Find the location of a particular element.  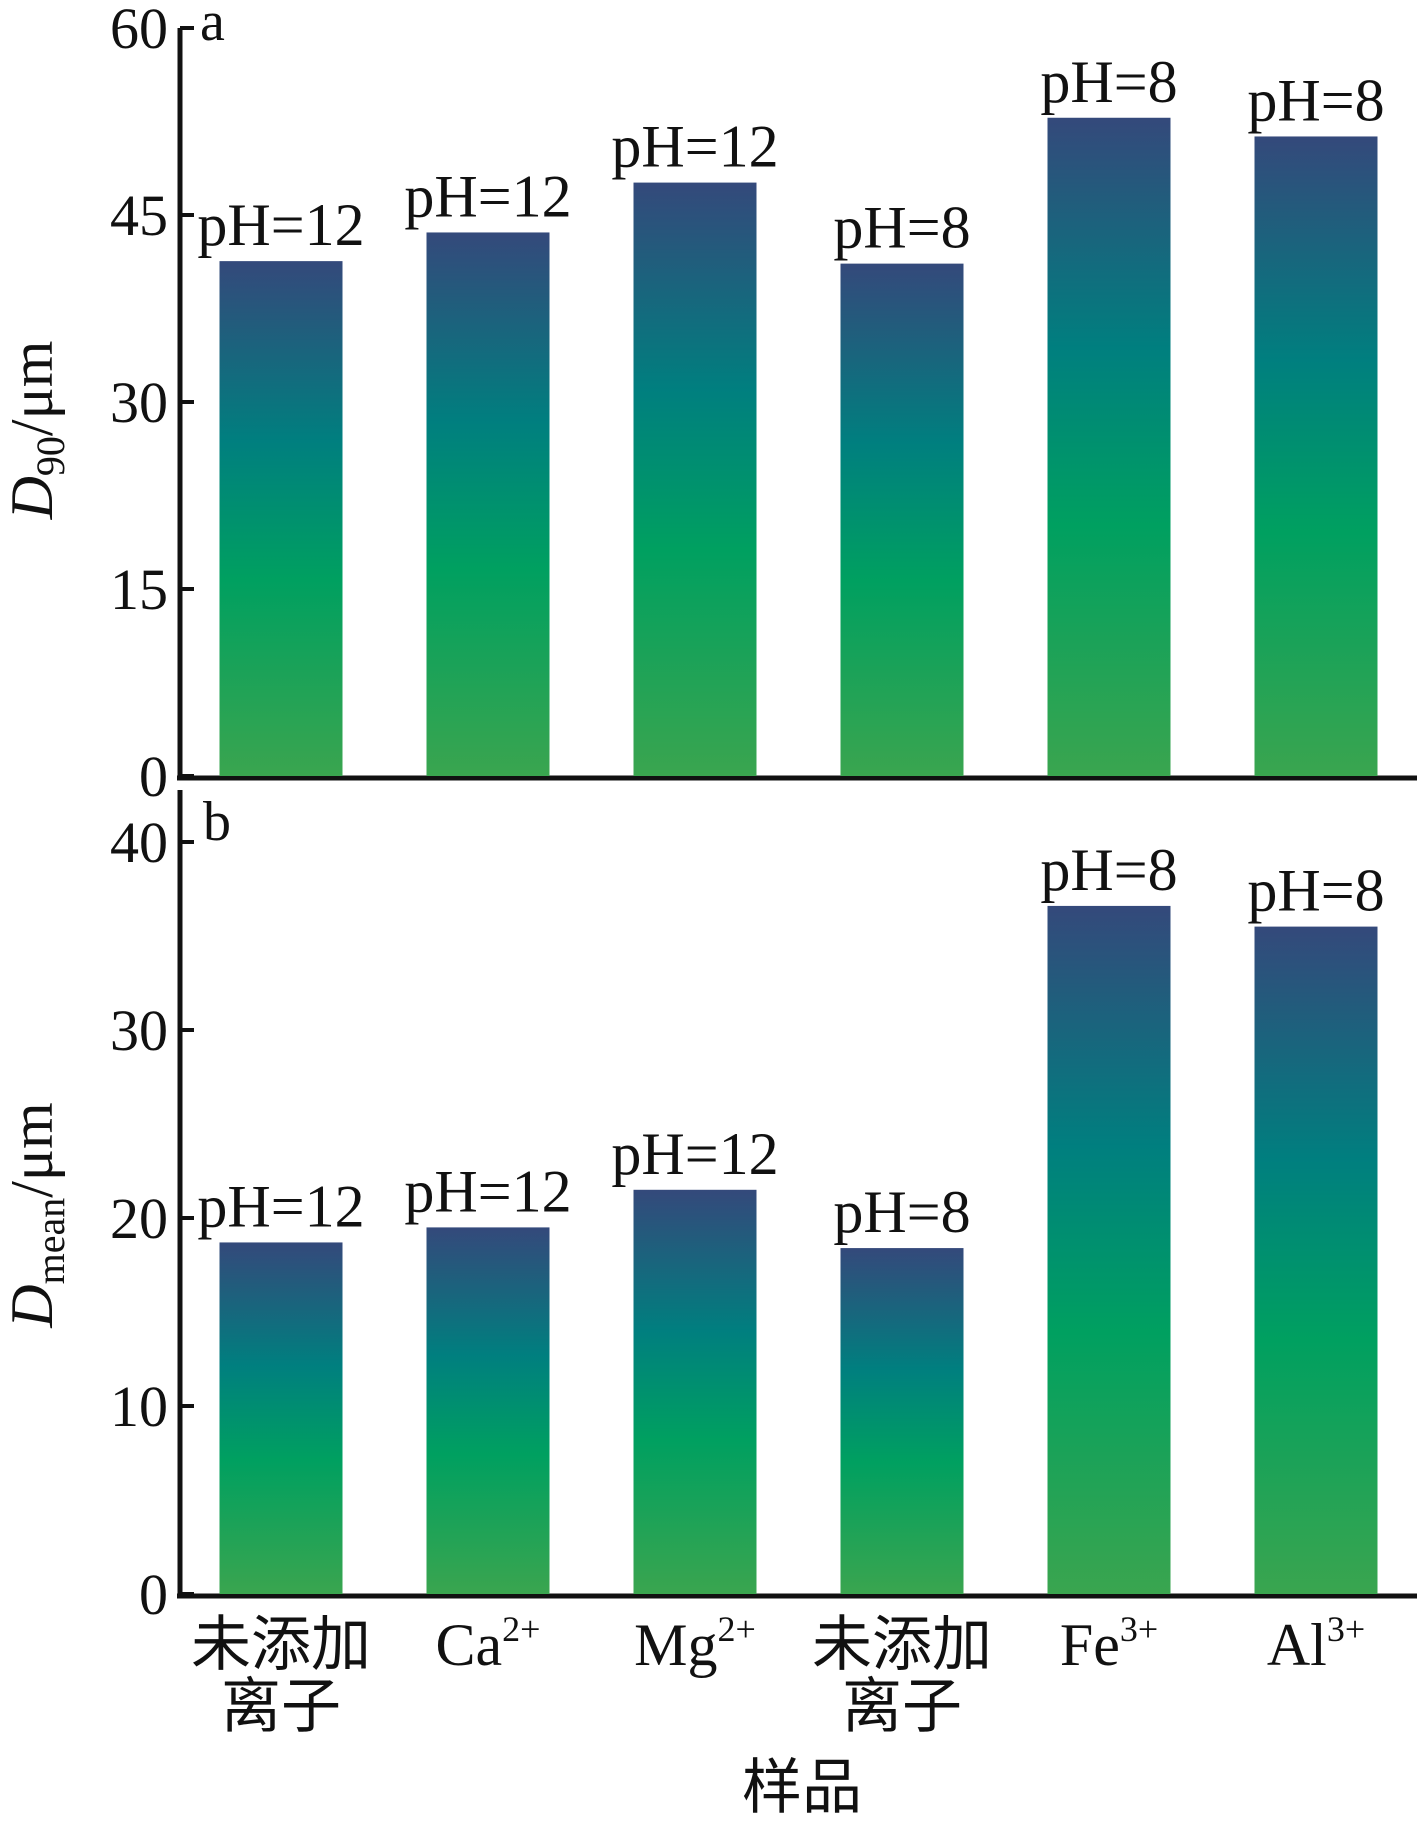

panel-a-y-tick-label: 0 is located at coordinates (153, 776).